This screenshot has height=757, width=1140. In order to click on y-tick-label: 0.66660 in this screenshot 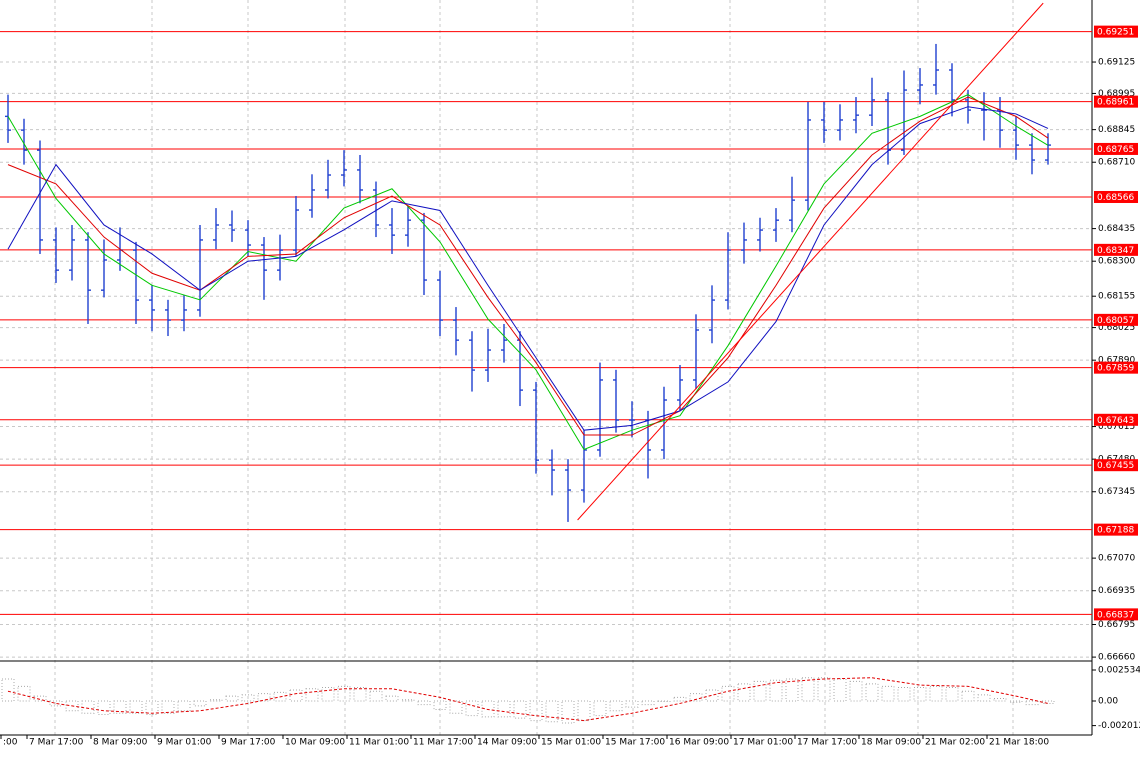, I will do `click(1116, 658)`.